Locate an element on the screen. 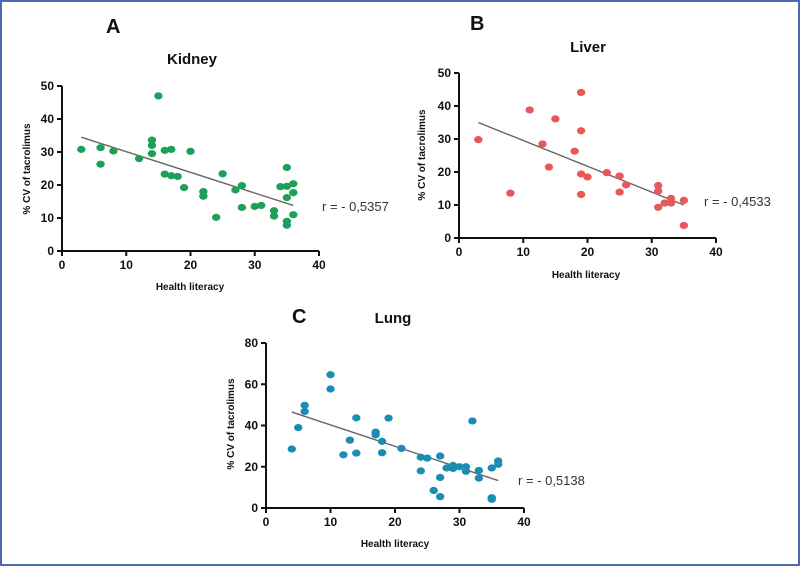 This screenshot has width=800, height=566. panel-letter-c: C is located at coordinates (299, 317).